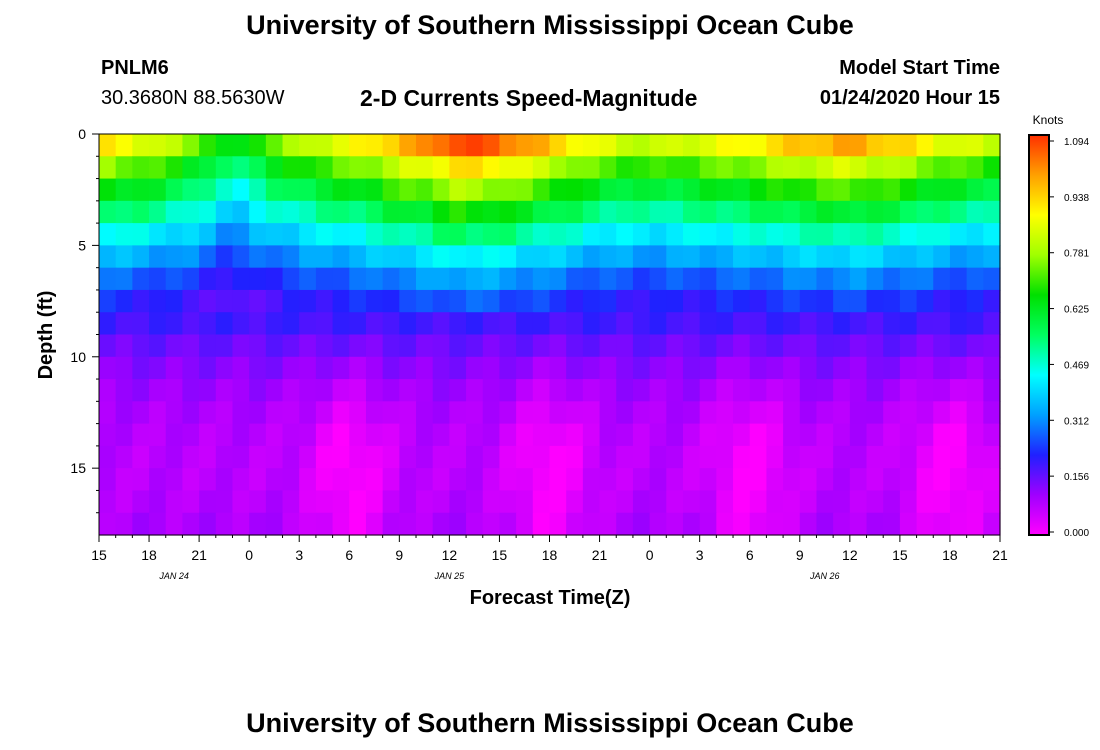  Describe the element at coordinates (82, 245) in the screenshot. I see `y-tick-label: 5` at that location.